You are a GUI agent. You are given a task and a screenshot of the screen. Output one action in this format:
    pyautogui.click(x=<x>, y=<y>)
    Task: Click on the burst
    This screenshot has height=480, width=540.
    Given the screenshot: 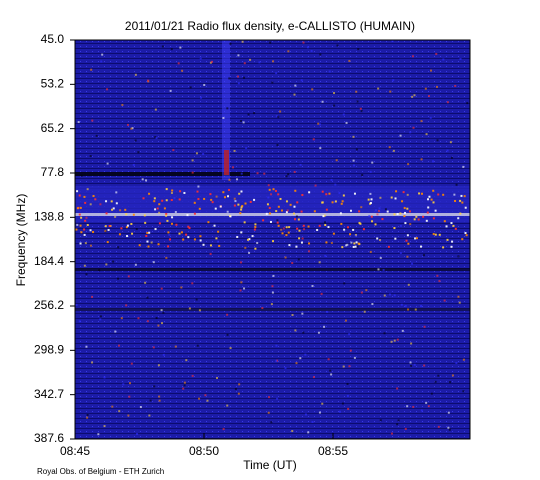 What is the action you would take?
    pyautogui.click(x=226, y=110)
    